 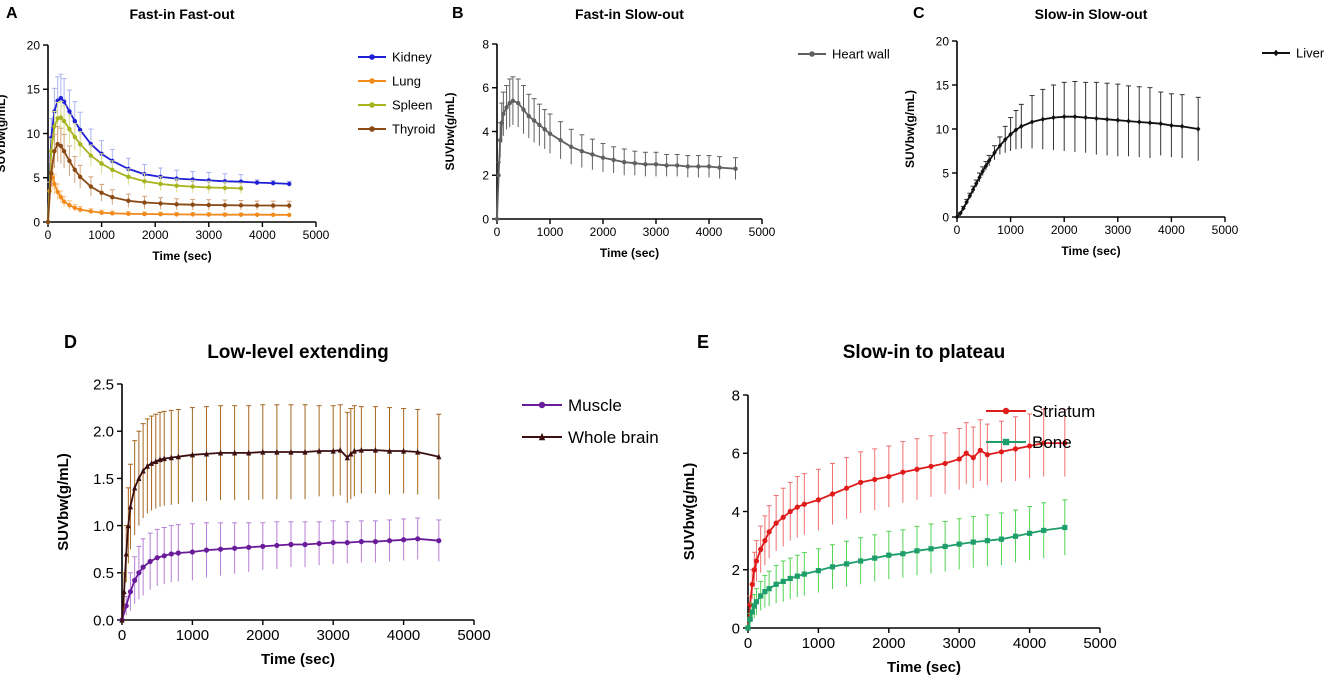 I want to click on panel-letter: C, so click(x=919, y=13).